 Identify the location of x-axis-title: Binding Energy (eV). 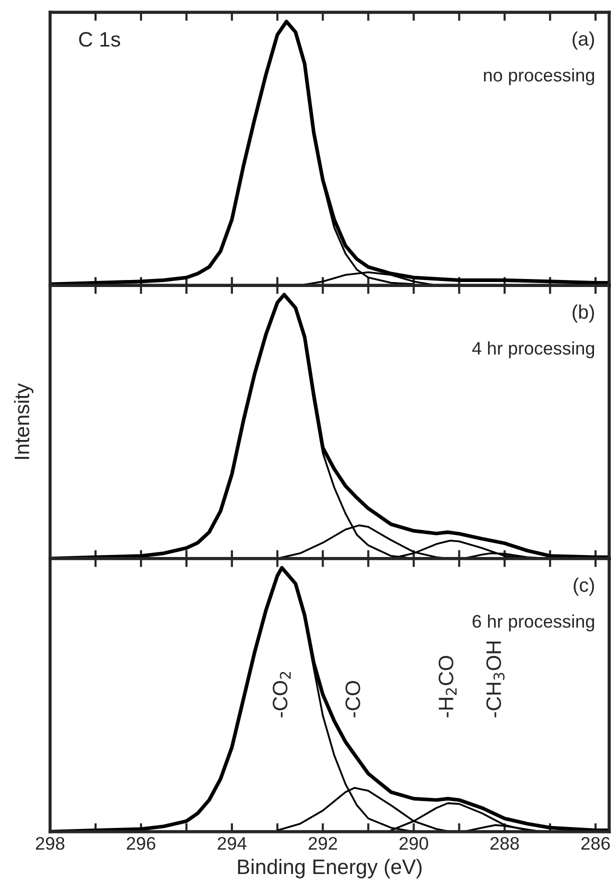
(330, 868).